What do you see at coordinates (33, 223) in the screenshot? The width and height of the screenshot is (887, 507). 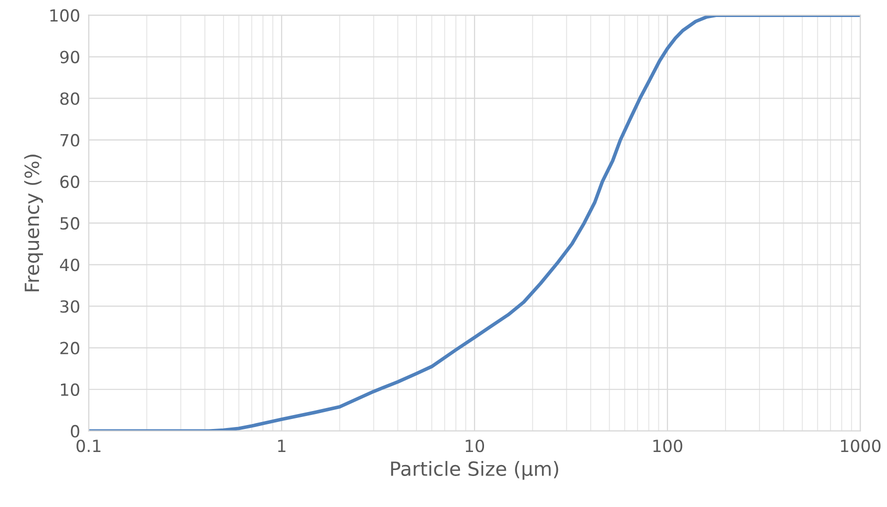 I see `y-axis-title: Frequency (%)` at bounding box center [33, 223].